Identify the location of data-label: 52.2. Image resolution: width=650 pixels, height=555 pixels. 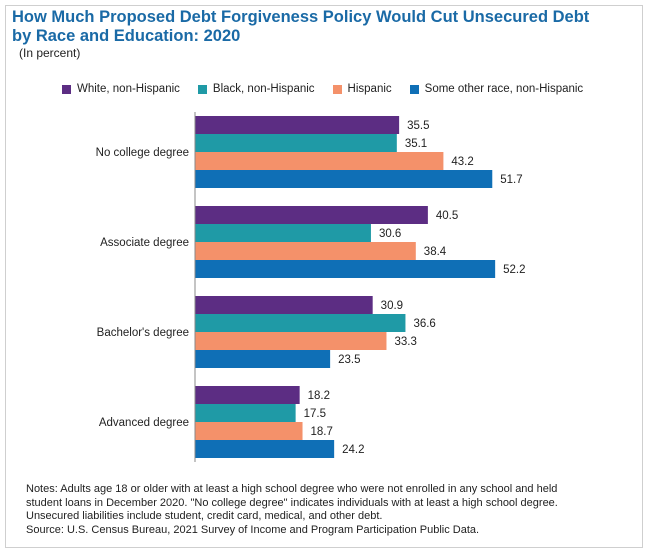
(514, 270).